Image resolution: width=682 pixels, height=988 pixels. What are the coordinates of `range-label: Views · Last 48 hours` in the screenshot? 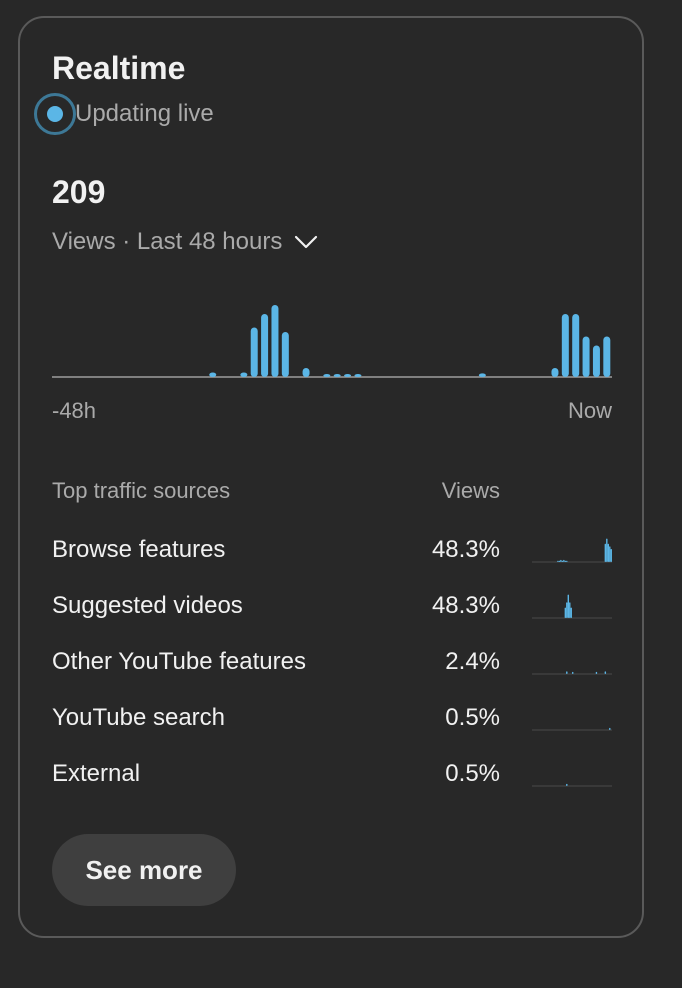 It's located at (167, 241).